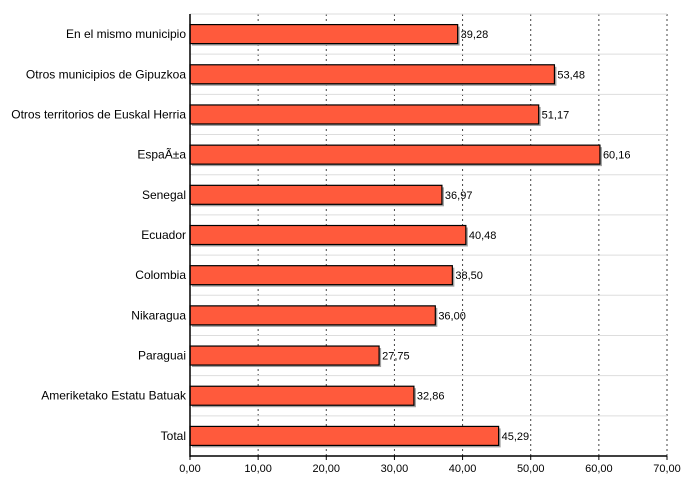 The image size is (700, 500). What do you see at coordinates (173, 436) in the screenshot?
I see `category-label: Total` at bounding box center [173, 436].